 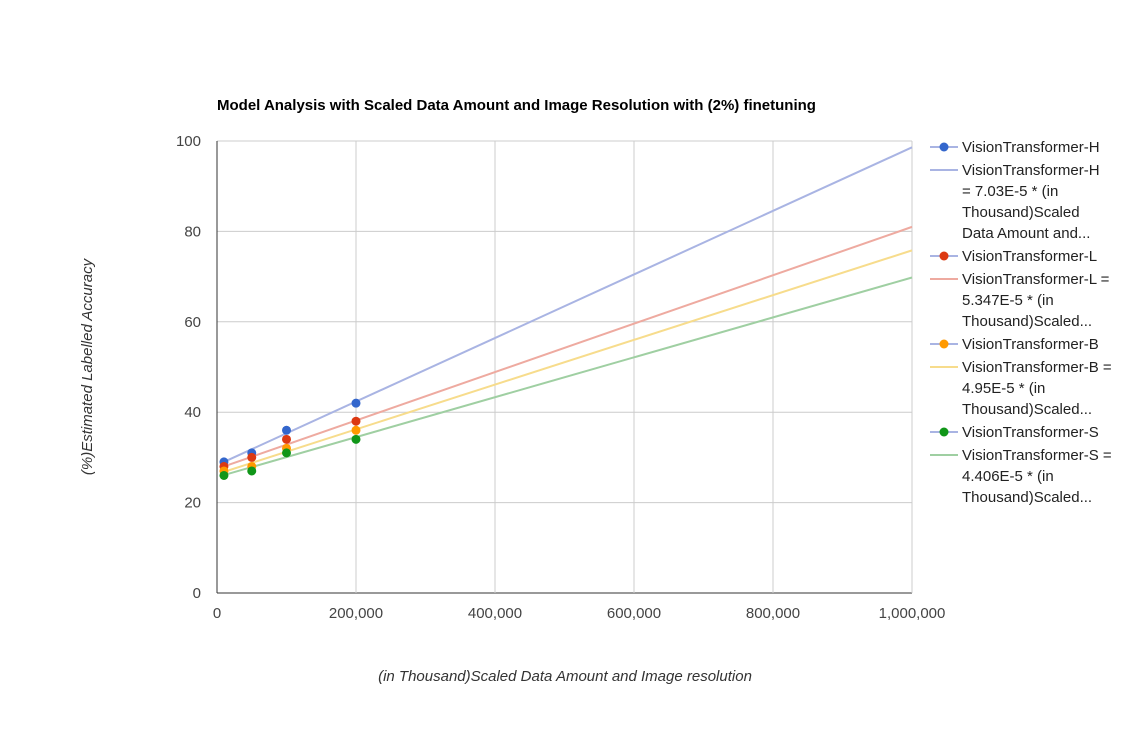 What do you see at coordinates (217, 613) in the screenshot?
I see `x-tick-label: 0` at bounding box center [217, 613].